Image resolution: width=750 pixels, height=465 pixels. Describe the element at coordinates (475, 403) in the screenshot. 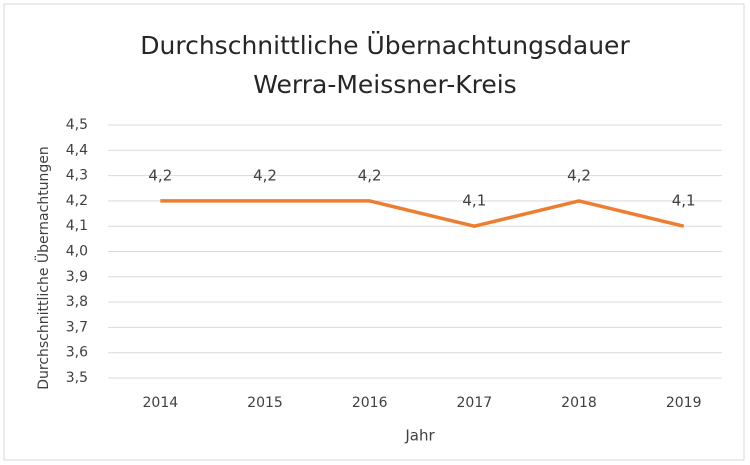

I see `x-tick-label: 2017` at that location.